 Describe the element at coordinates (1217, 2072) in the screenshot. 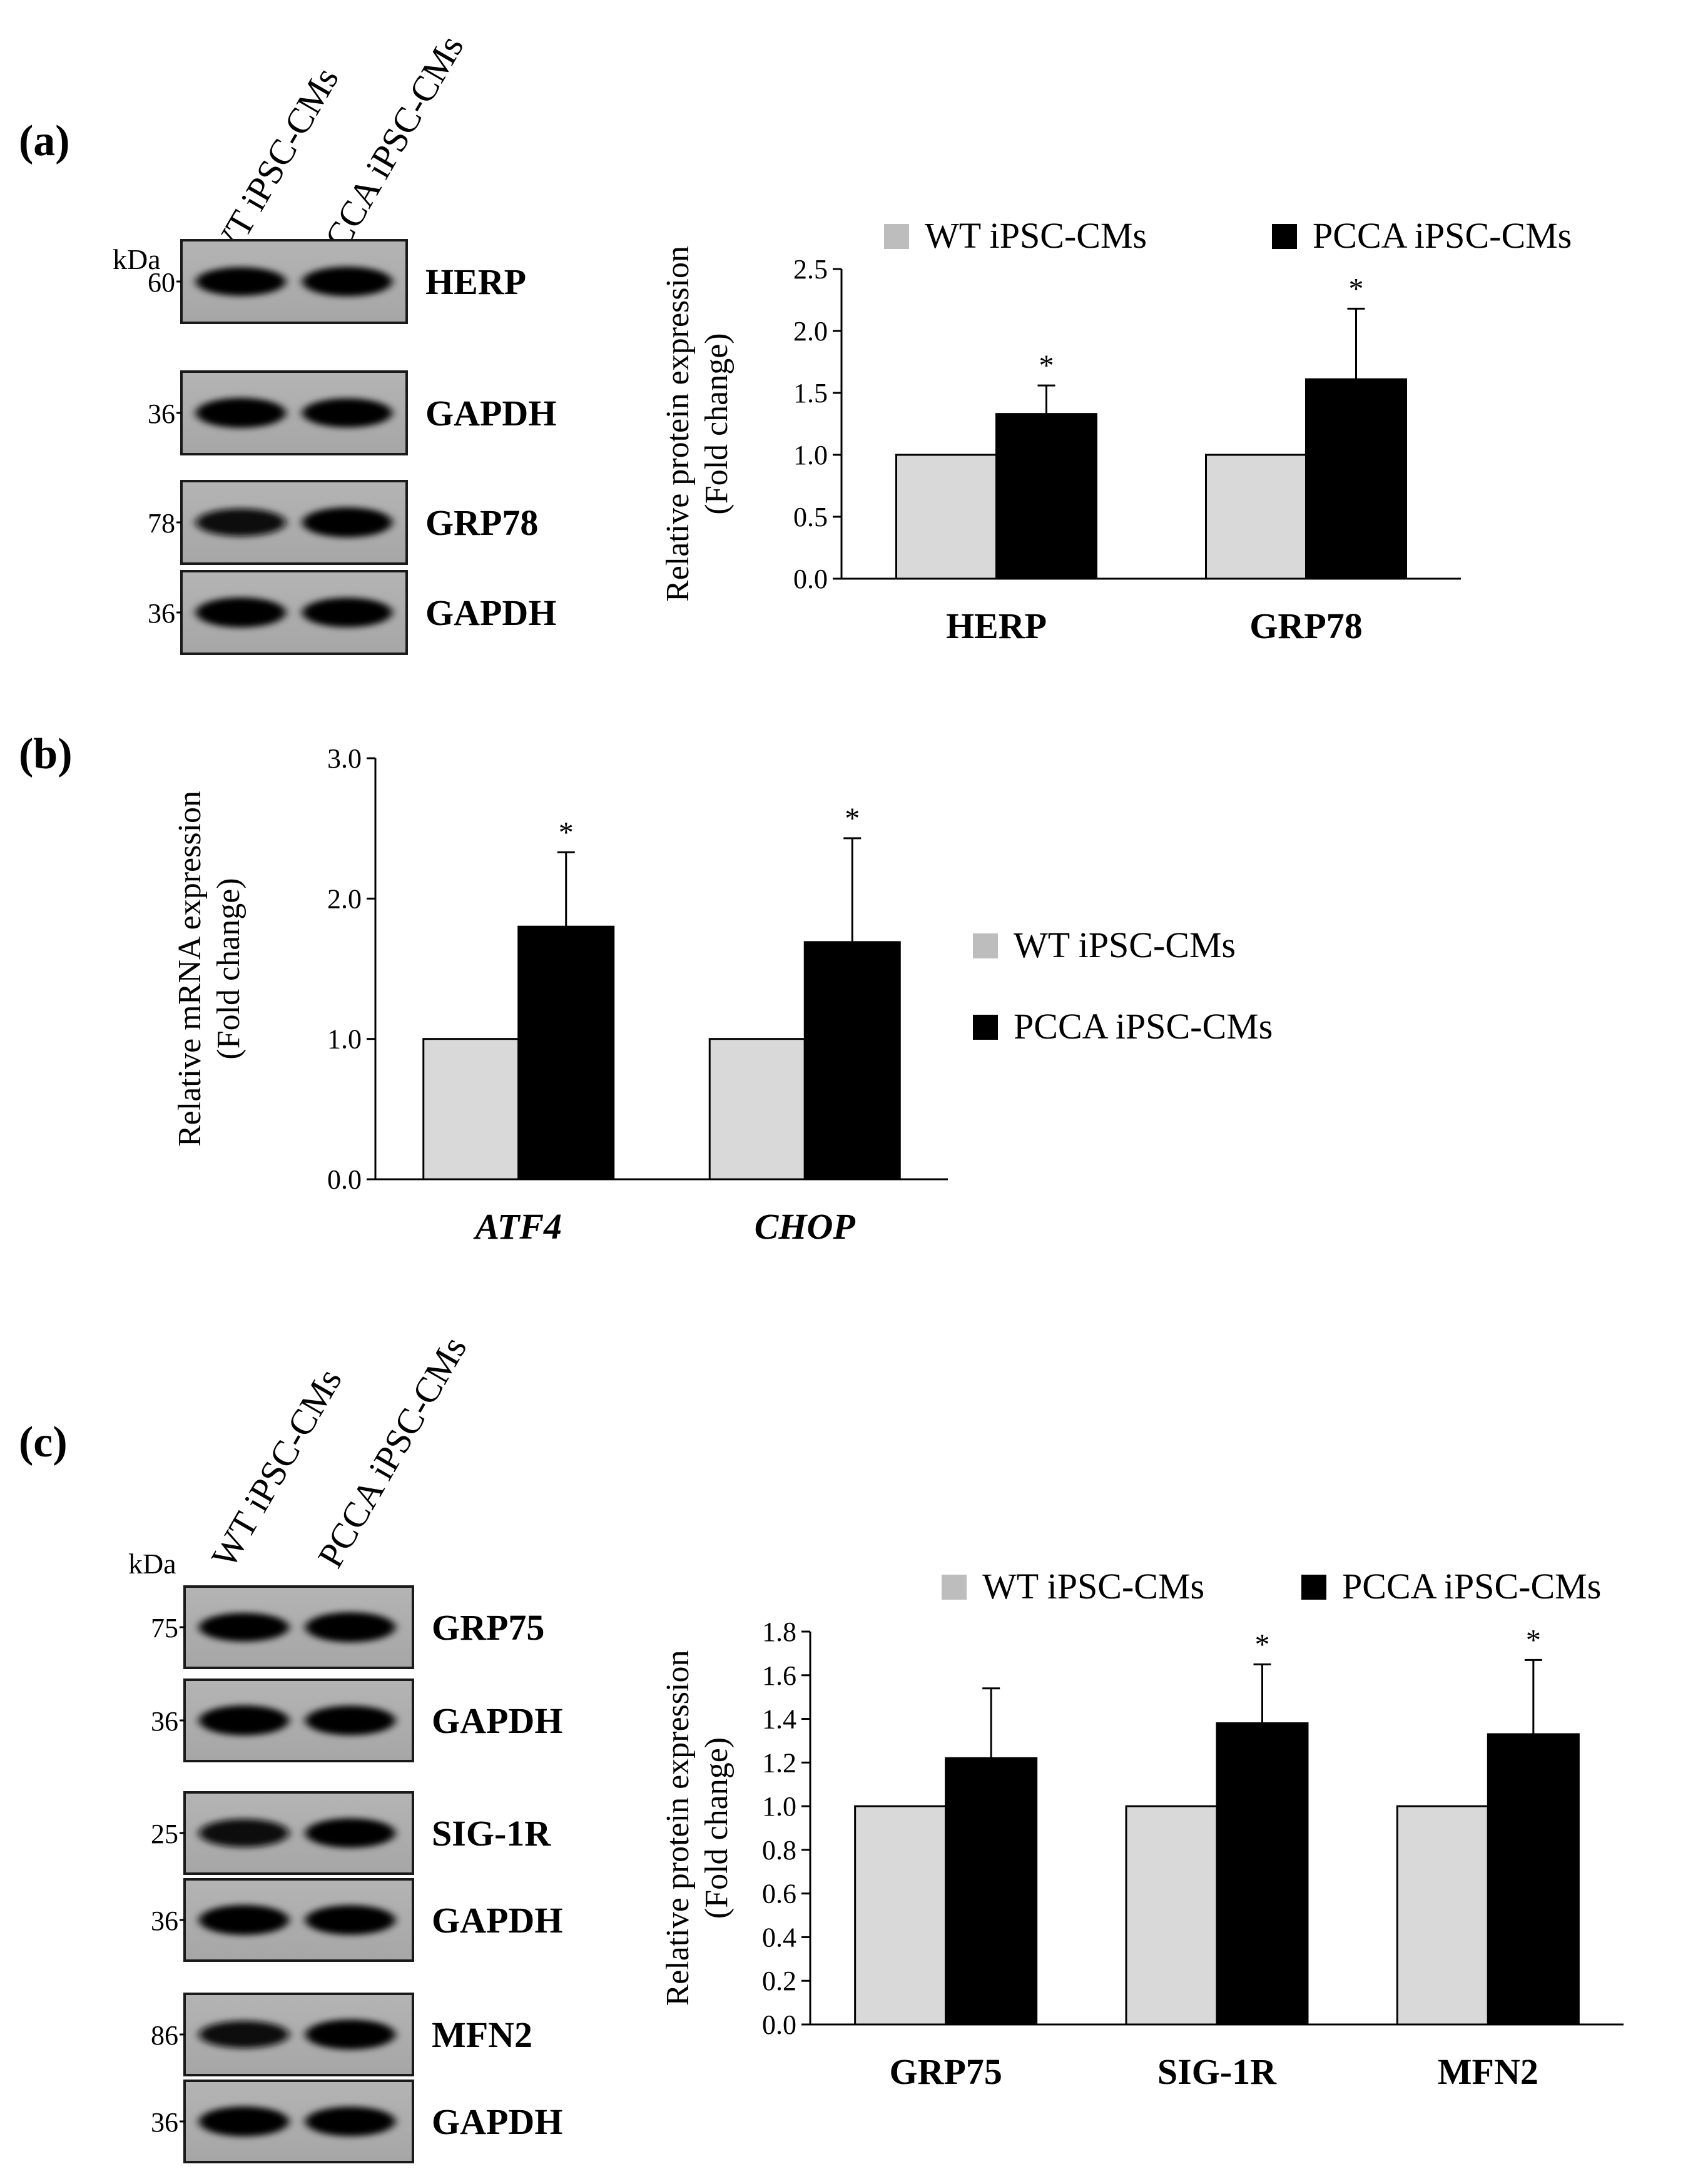

I see `category-label: SIG-1R` at that location.